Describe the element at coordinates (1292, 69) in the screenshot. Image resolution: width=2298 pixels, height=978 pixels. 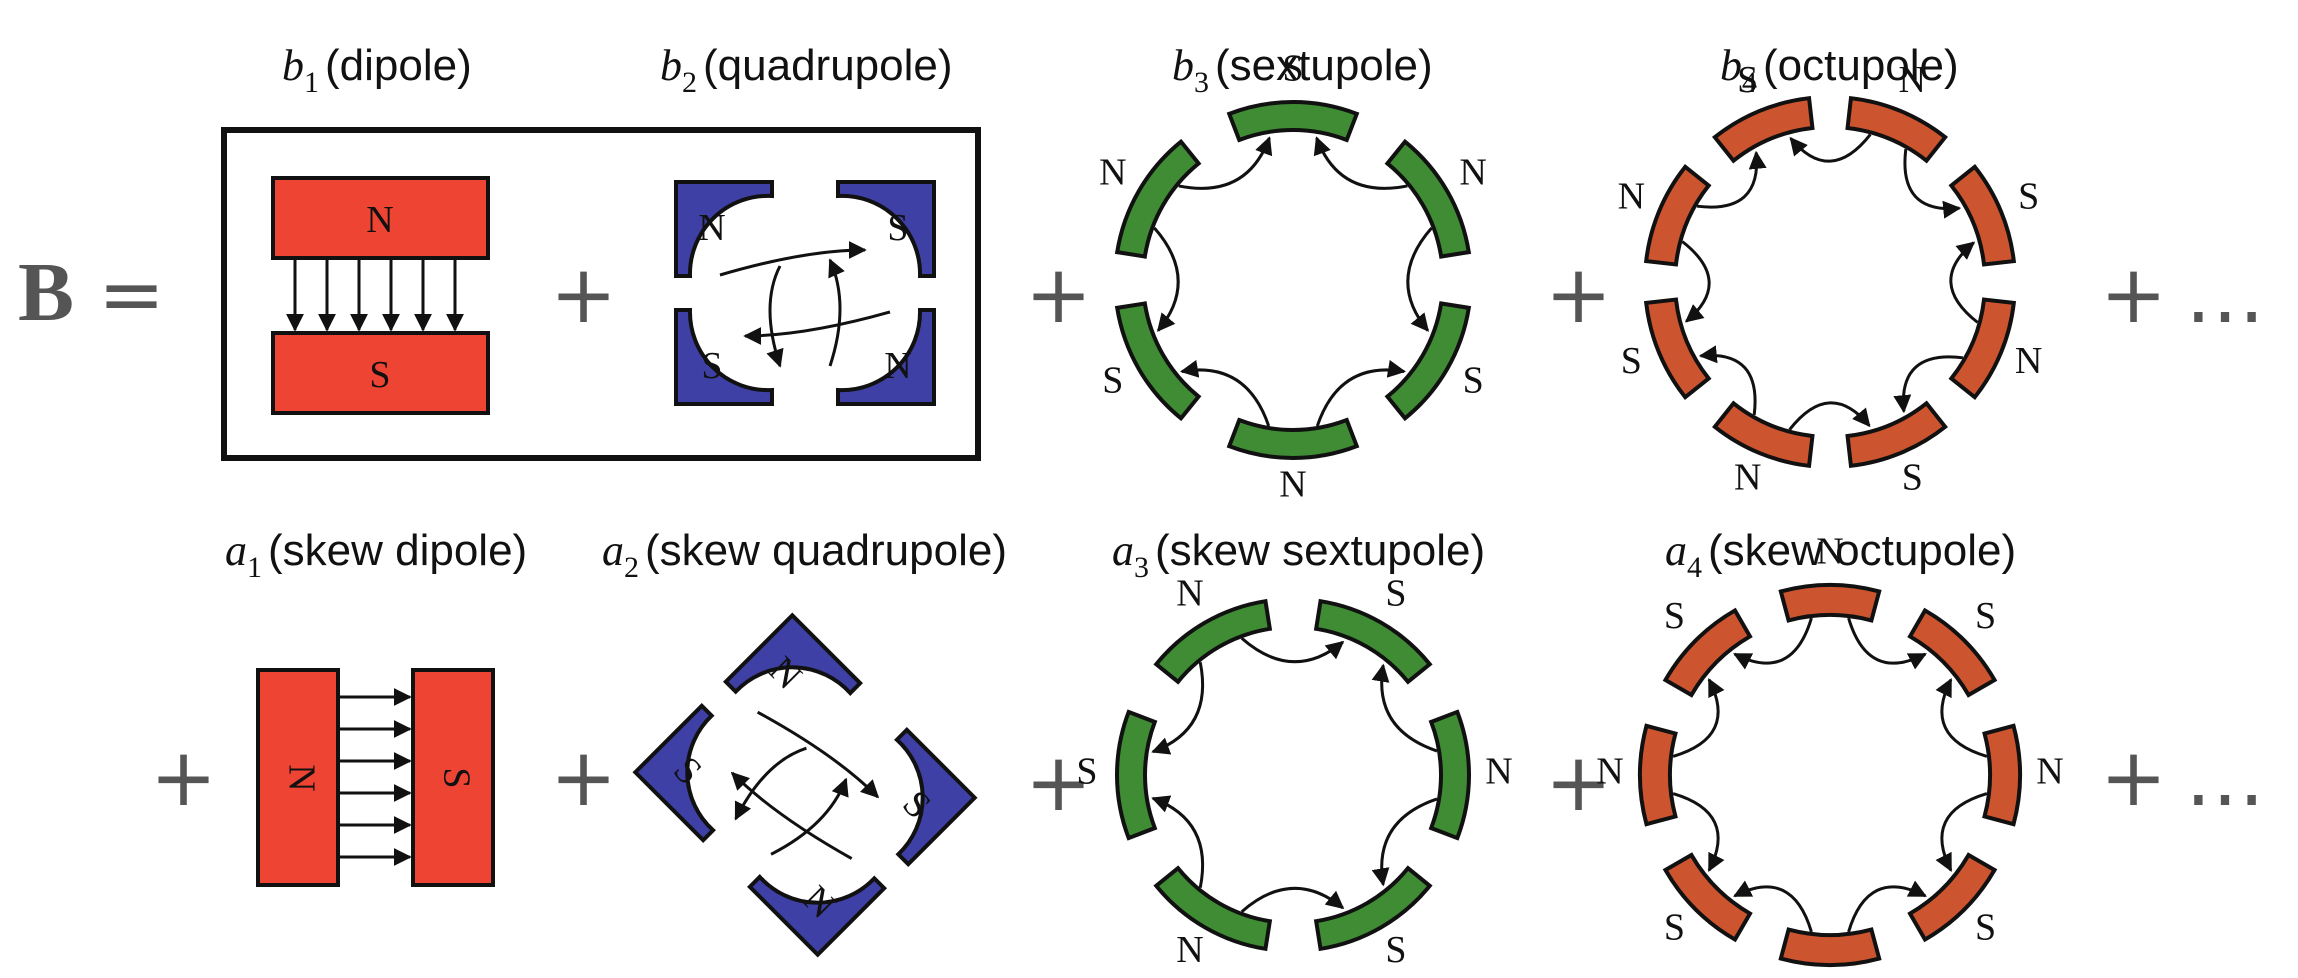
I see `sextupole-pole-label-4: S` at that location.